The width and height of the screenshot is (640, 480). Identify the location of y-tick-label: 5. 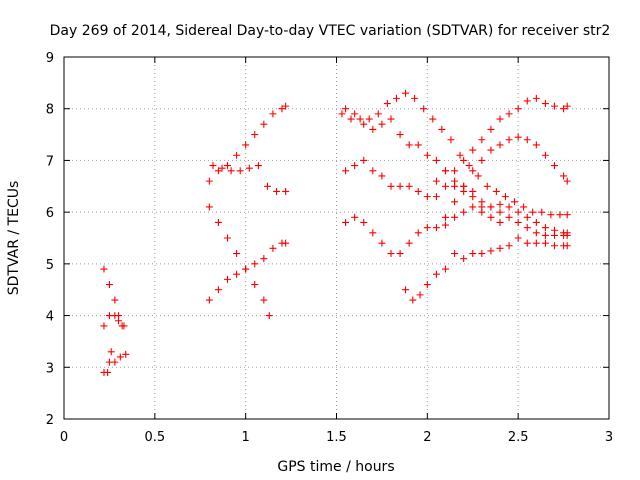
(50, 265).